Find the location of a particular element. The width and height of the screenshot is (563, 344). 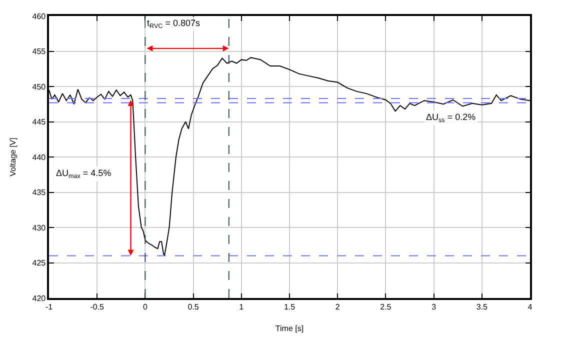

x-tick-label: 0 is located at coordinates (145, 307).